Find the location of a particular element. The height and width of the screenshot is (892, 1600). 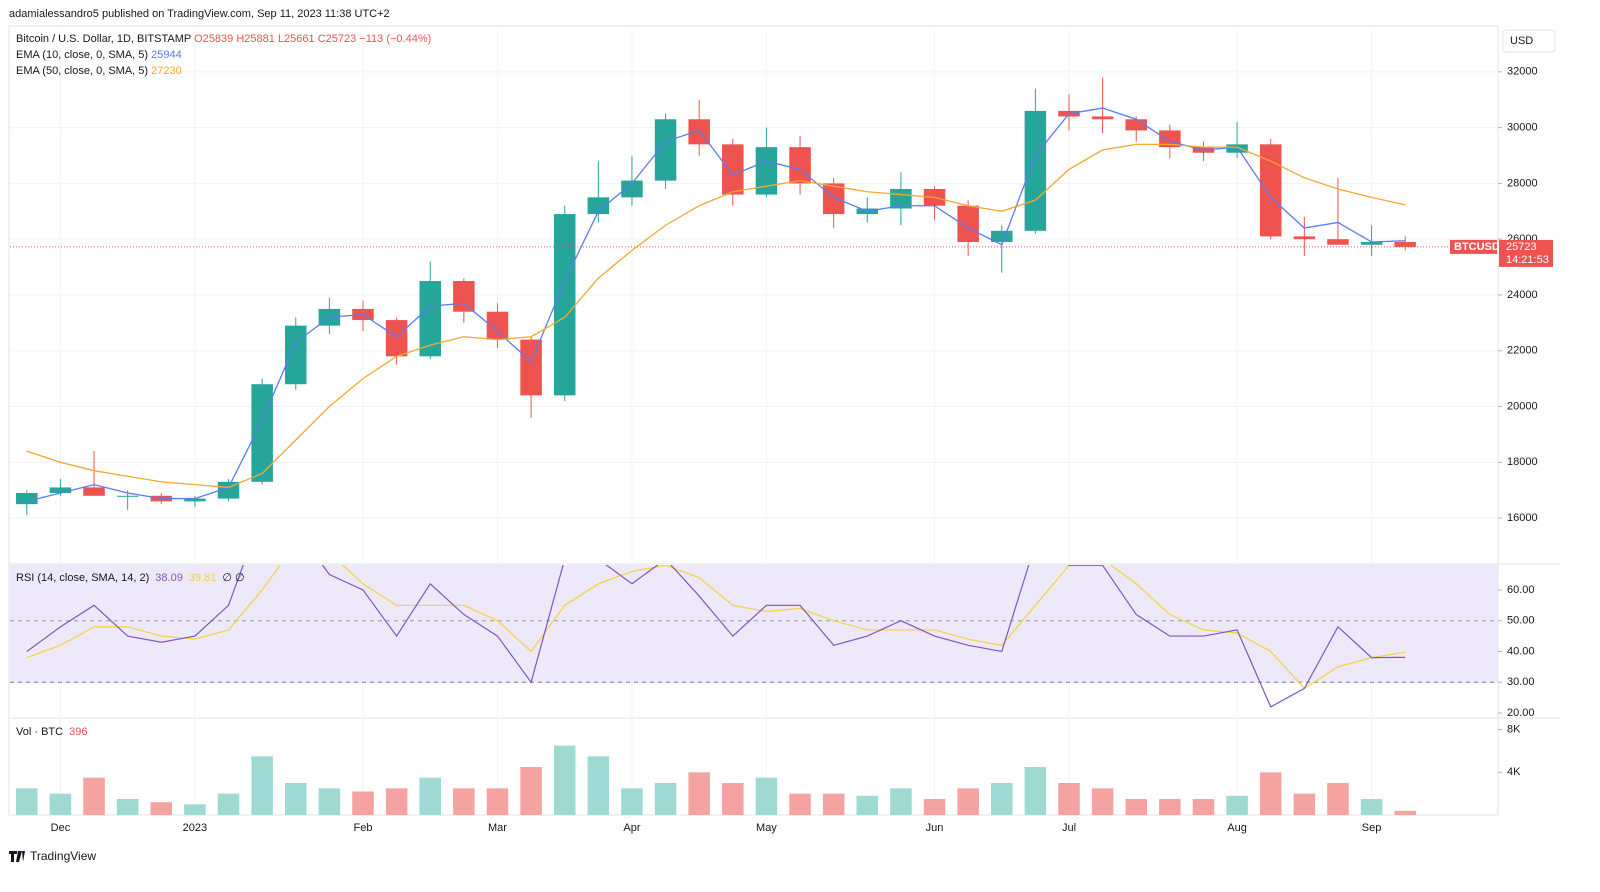

ohlc: L25661 is located at coordinates (296, 39).